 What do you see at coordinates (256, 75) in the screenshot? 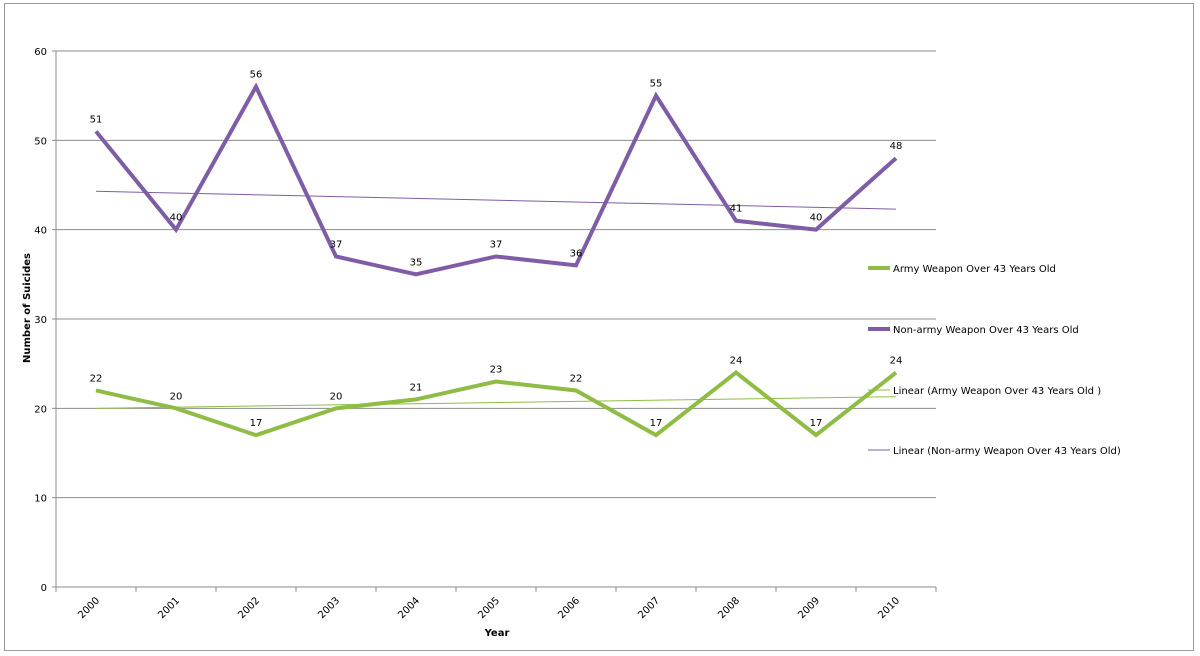
I see `data-label: 56` at bounding box center [256, 75].